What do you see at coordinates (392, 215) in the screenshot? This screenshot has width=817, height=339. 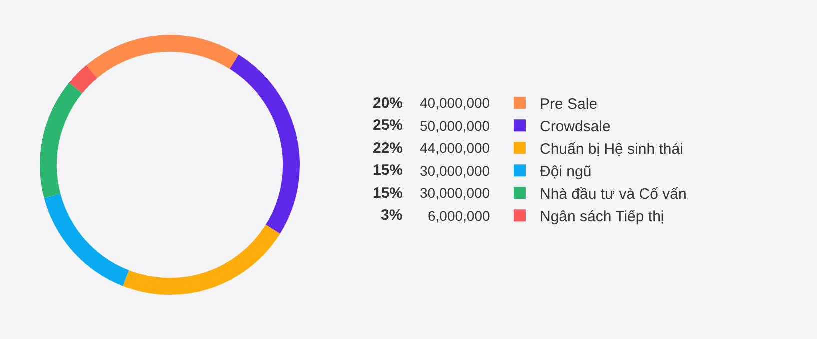 I see `text: 3%` at bounding box center [392, 215].